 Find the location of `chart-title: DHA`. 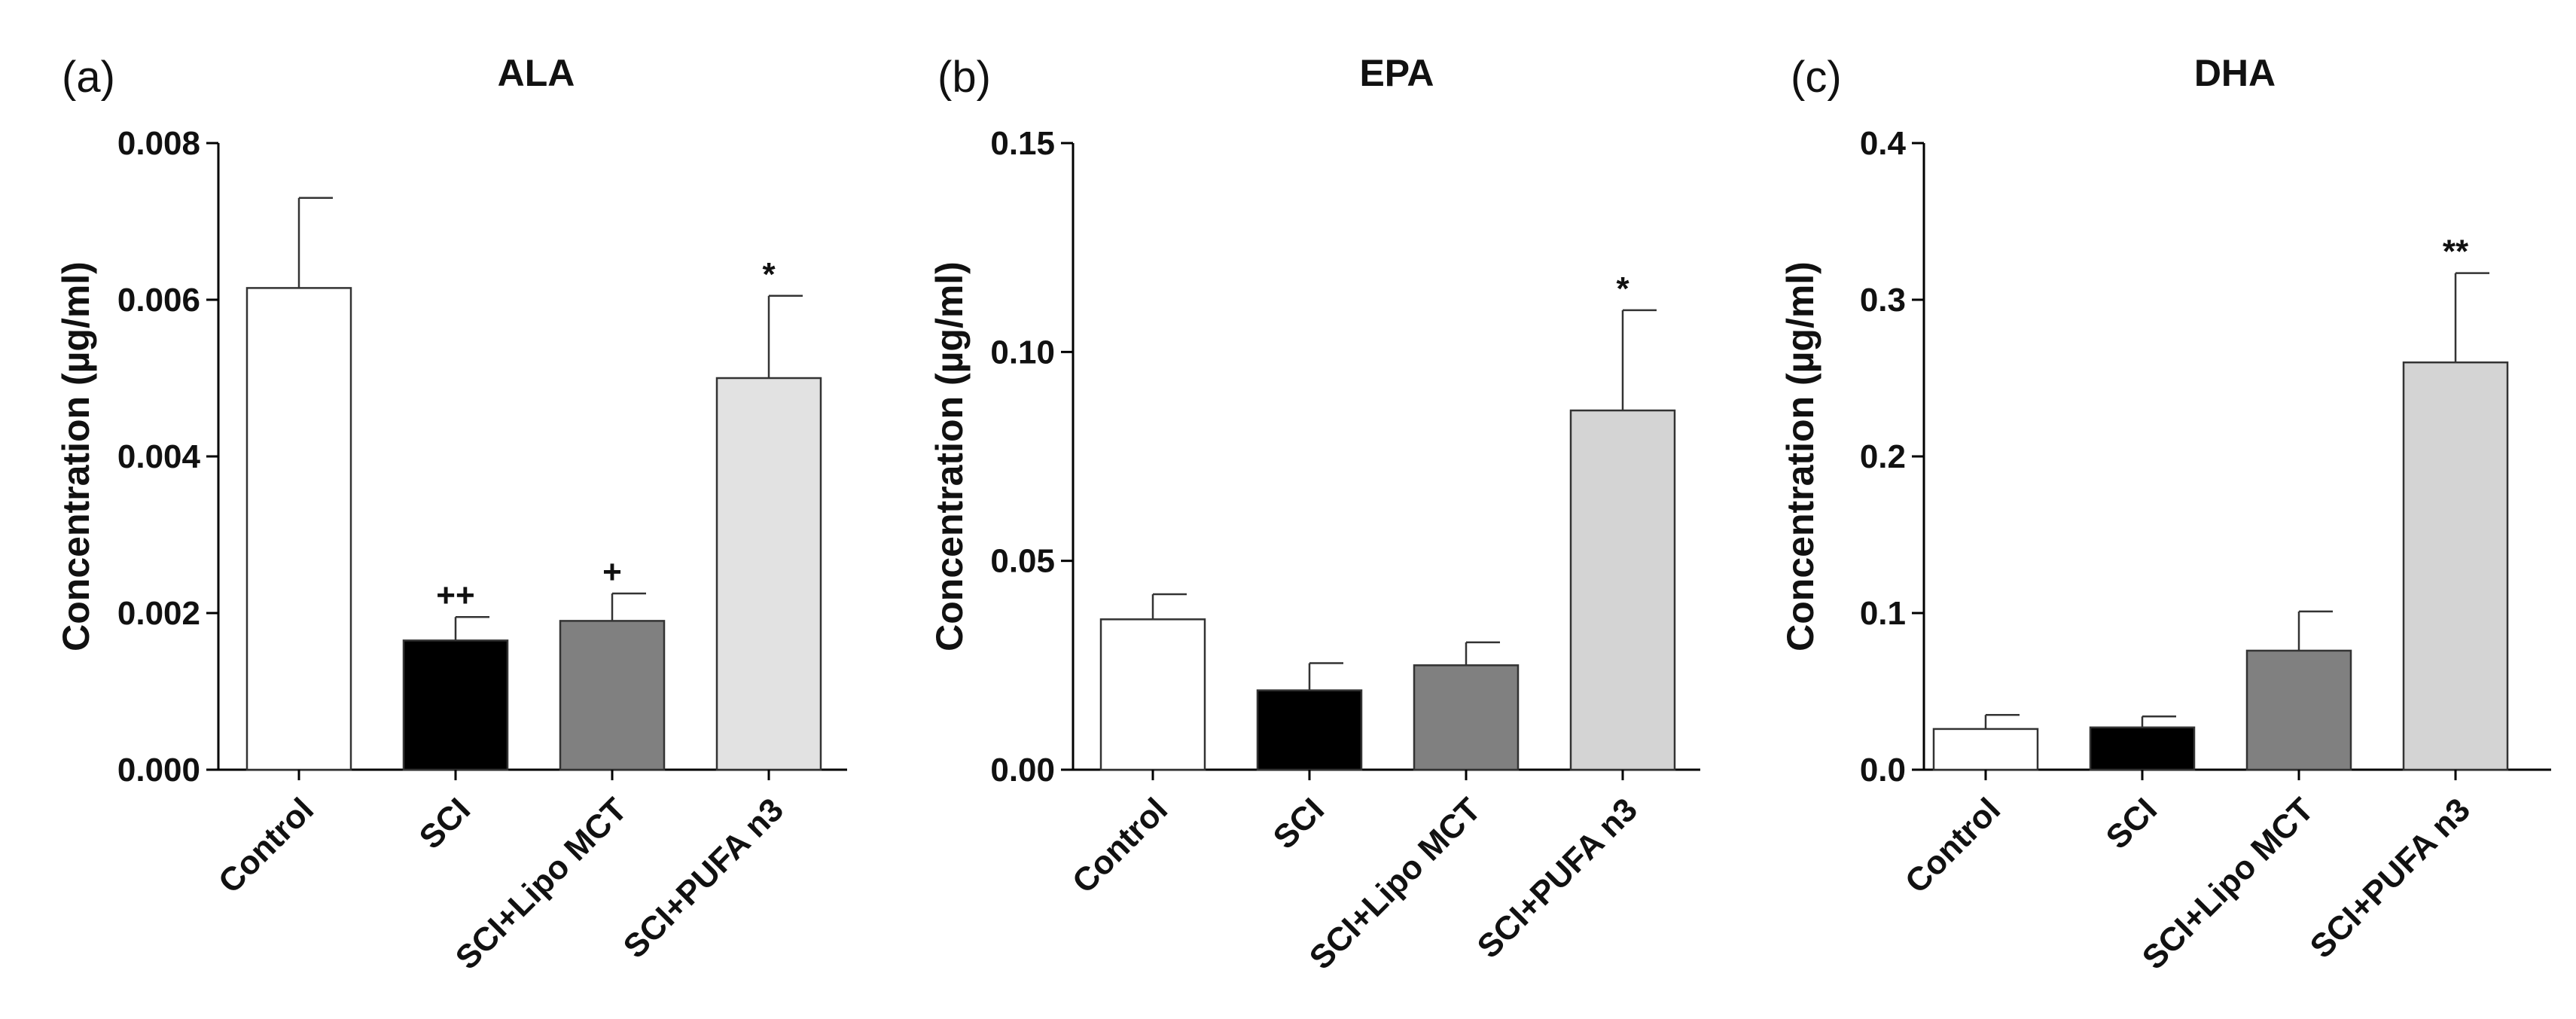

chart-title: DHA is located at coordinates (2235, 73).